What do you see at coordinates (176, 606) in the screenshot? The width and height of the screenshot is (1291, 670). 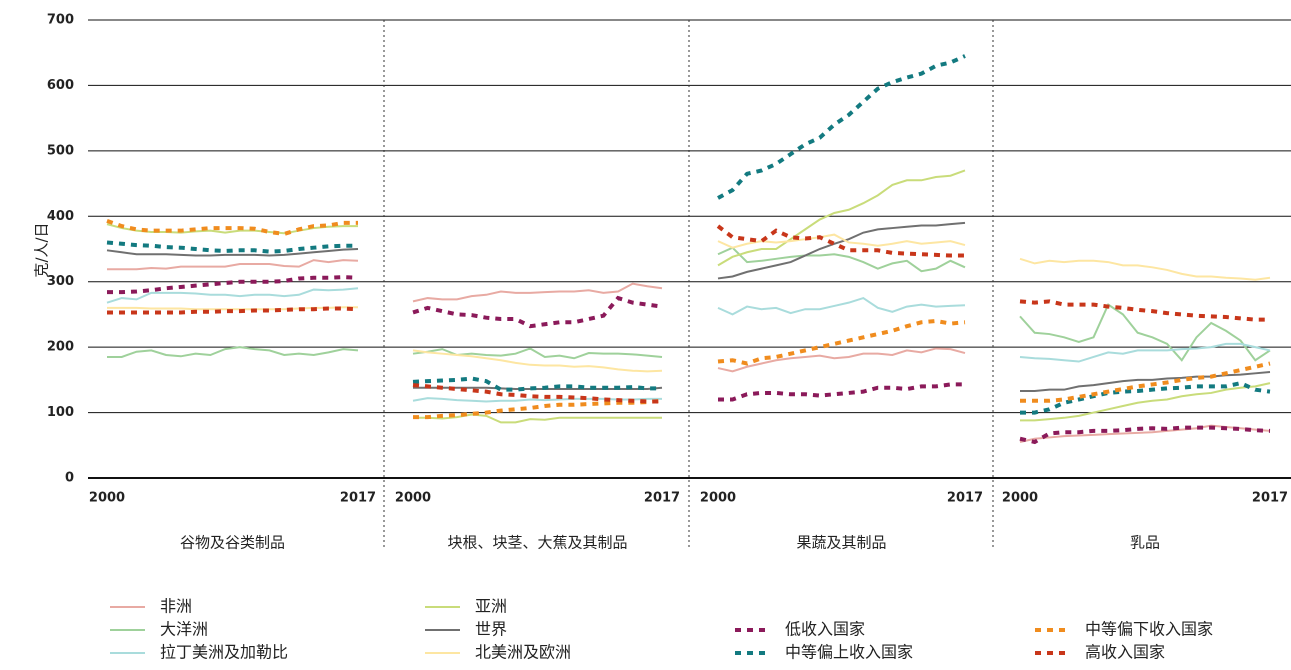 I see `legend-label: 非洲` at bounding box center [176, 606].